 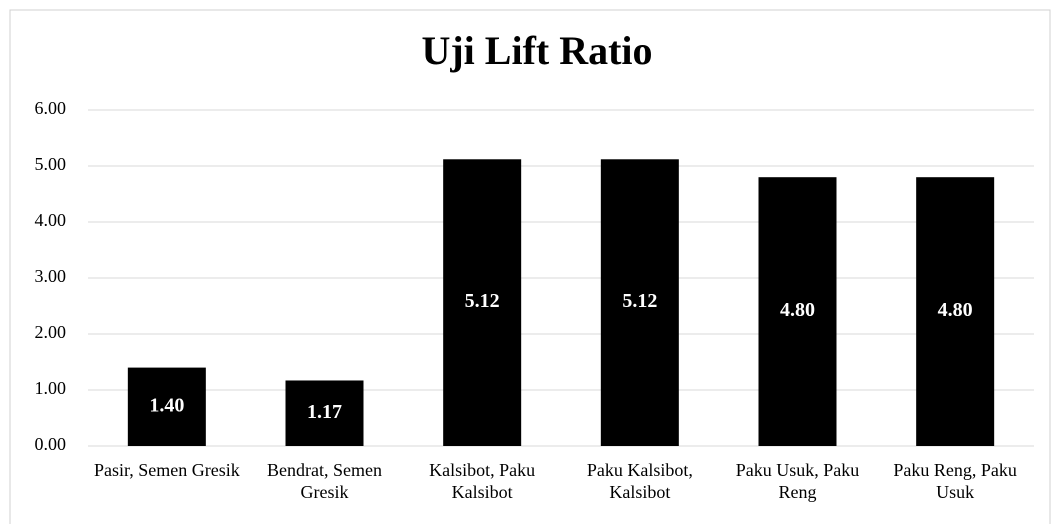 I want to click on y-tick-label: 3.00, so click(x=51, y=276).